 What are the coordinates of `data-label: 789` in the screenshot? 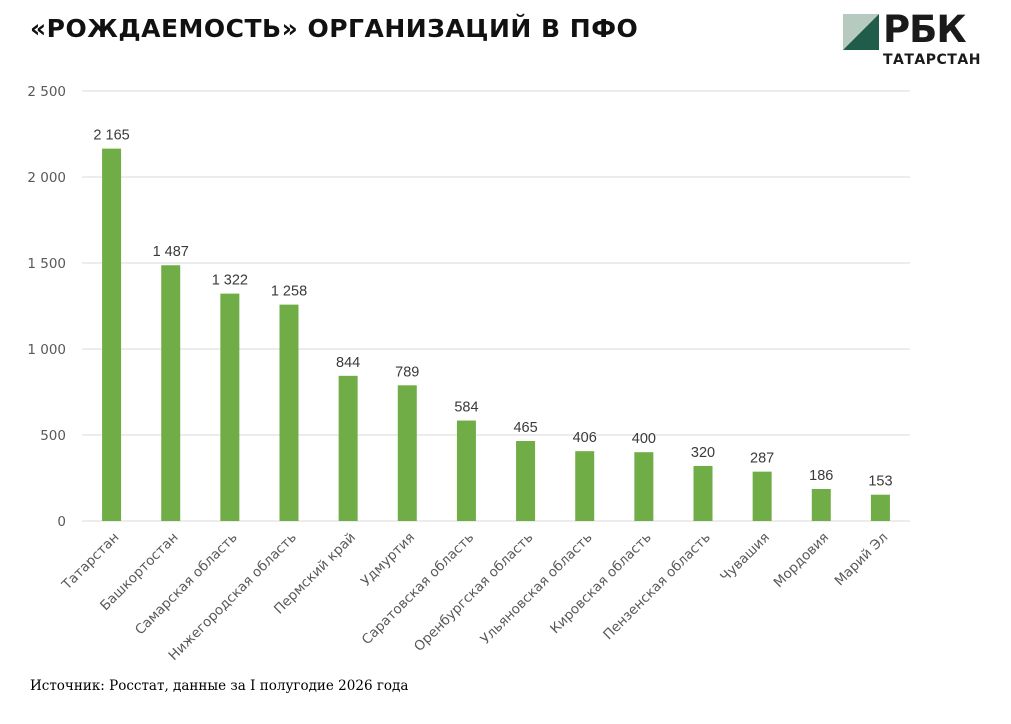 It's located at (407, 372).